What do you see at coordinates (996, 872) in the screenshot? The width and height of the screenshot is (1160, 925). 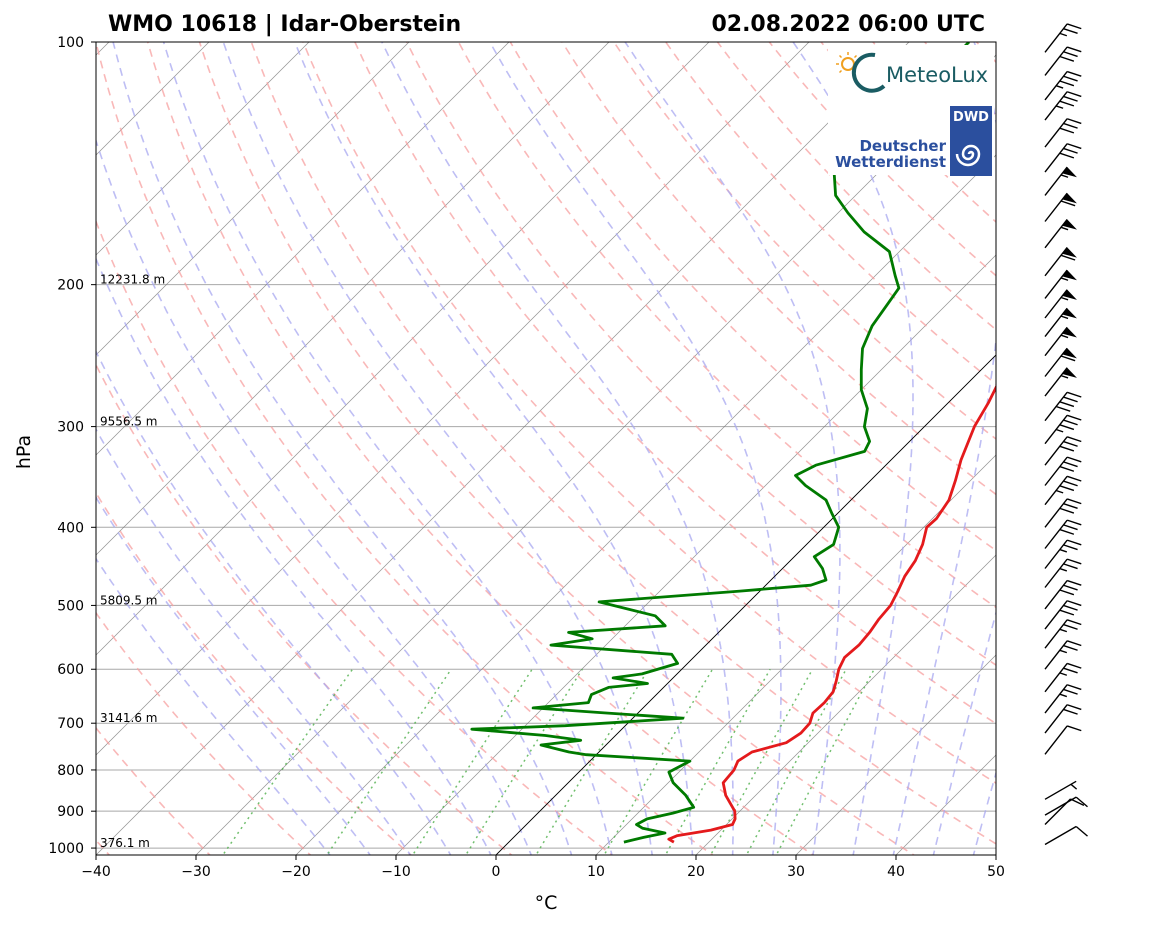 I see `x-tick-label: 50` at bounding box center [996, 872].